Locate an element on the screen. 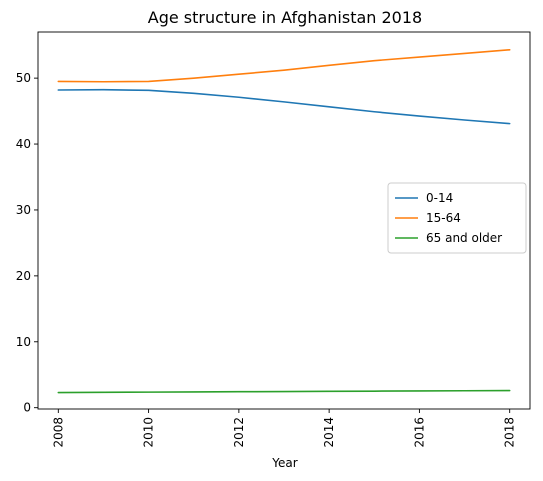  x-tick-label: 2010 is located at coordinates (149, 432).